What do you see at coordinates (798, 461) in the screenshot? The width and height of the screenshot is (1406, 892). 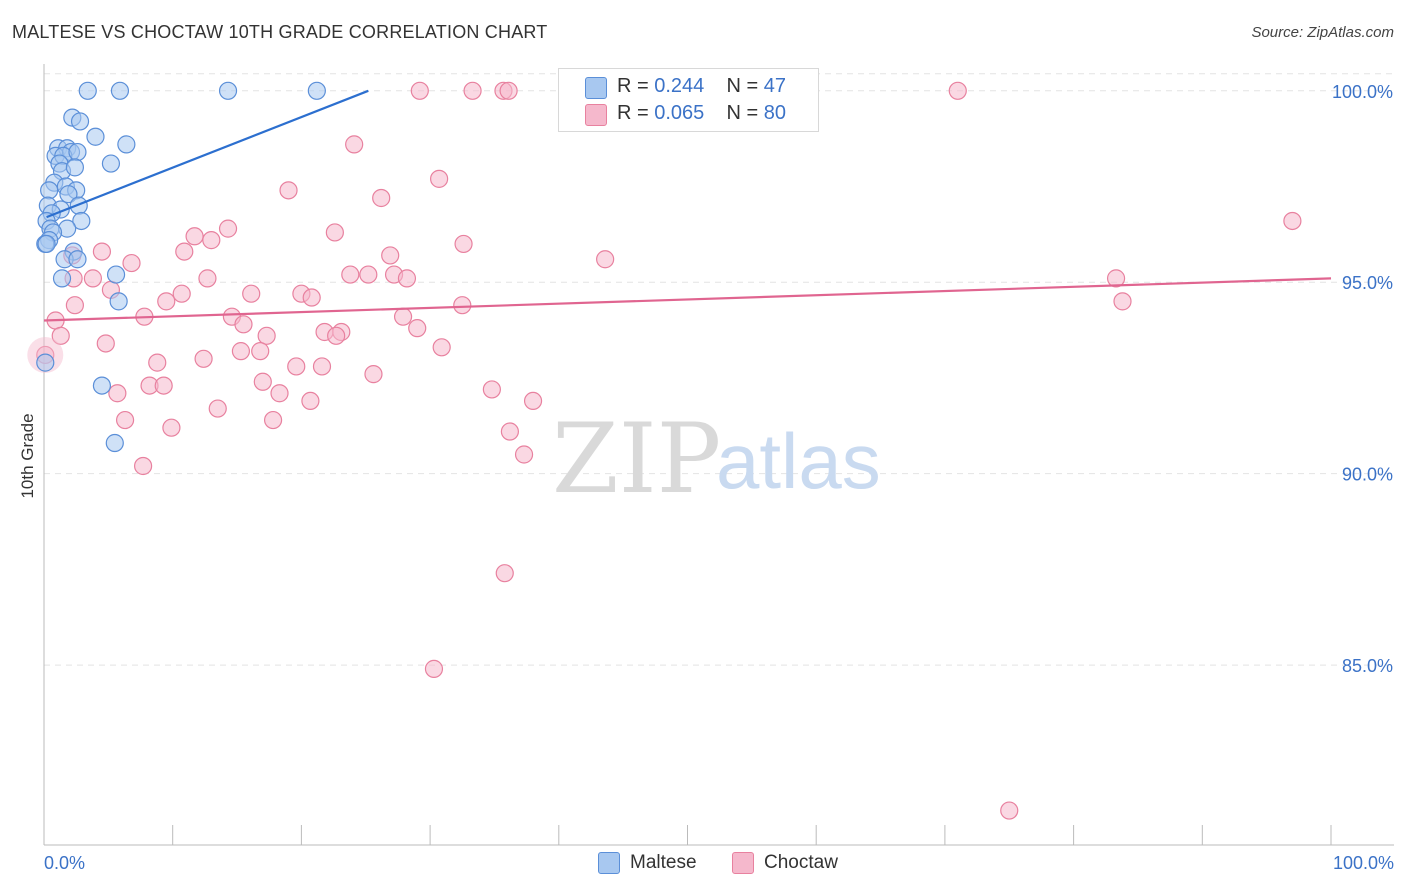 I see `watermark-atlas: atlas` at bounding box center [798, 461].